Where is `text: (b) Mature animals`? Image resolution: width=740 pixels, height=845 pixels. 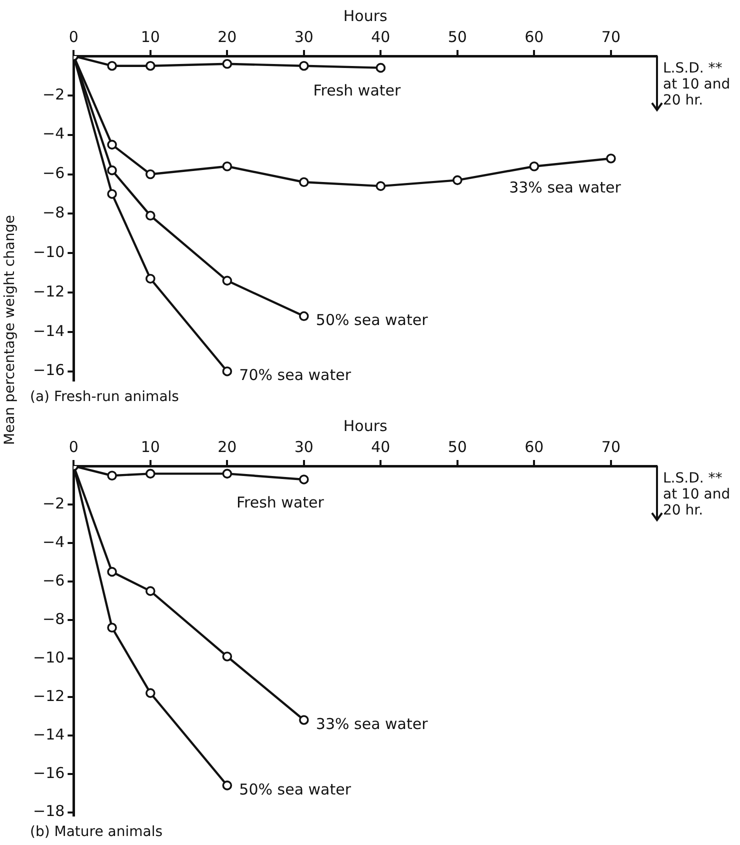
text: (b) Mature animals is located at coordinates (96, 832).